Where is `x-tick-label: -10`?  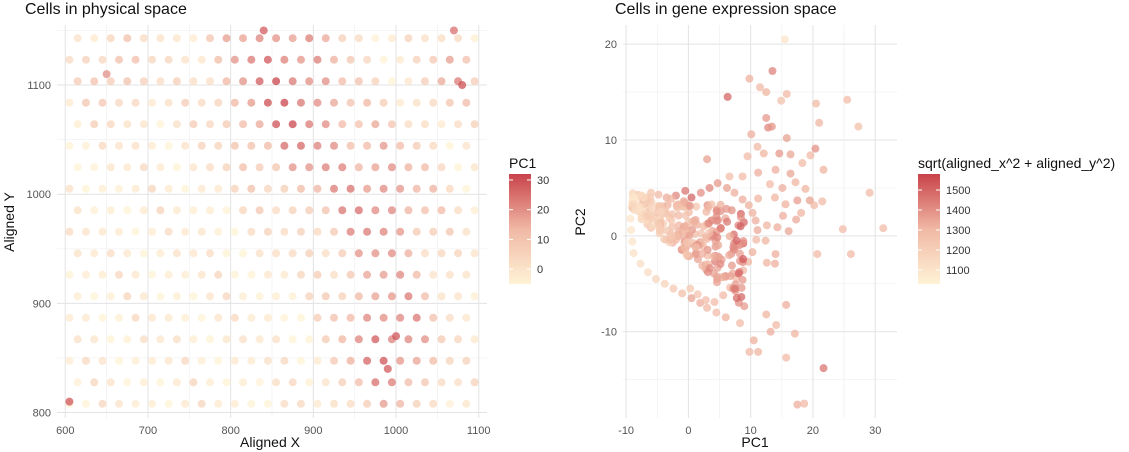
x-tick-label: -10 is located at coordinates (626, 431).